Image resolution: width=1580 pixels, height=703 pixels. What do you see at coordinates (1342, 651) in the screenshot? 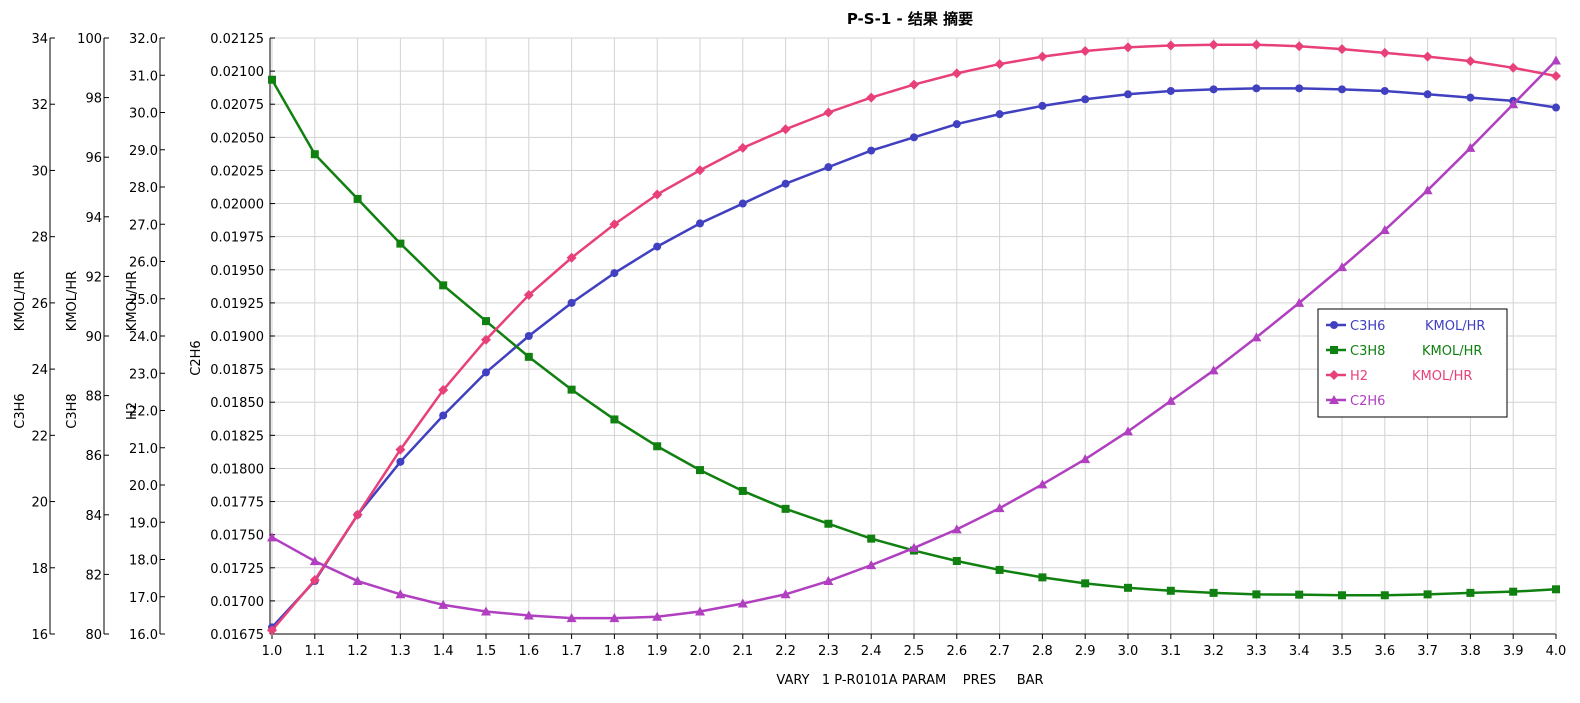
I see `x-tick-label: 3.5` at bounding box center [1342, 651].